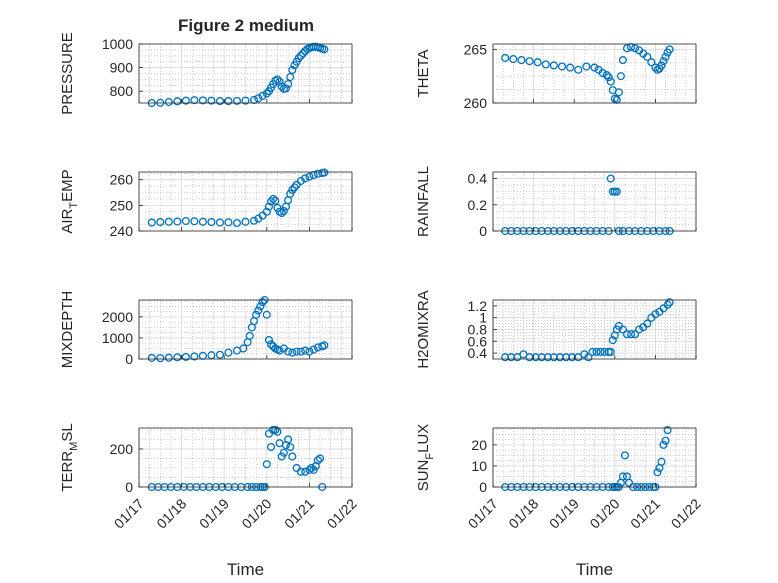  Describe the element at coordinates (117, 44) in the screenshot. I see `y-tick-label: 1000` at that location.